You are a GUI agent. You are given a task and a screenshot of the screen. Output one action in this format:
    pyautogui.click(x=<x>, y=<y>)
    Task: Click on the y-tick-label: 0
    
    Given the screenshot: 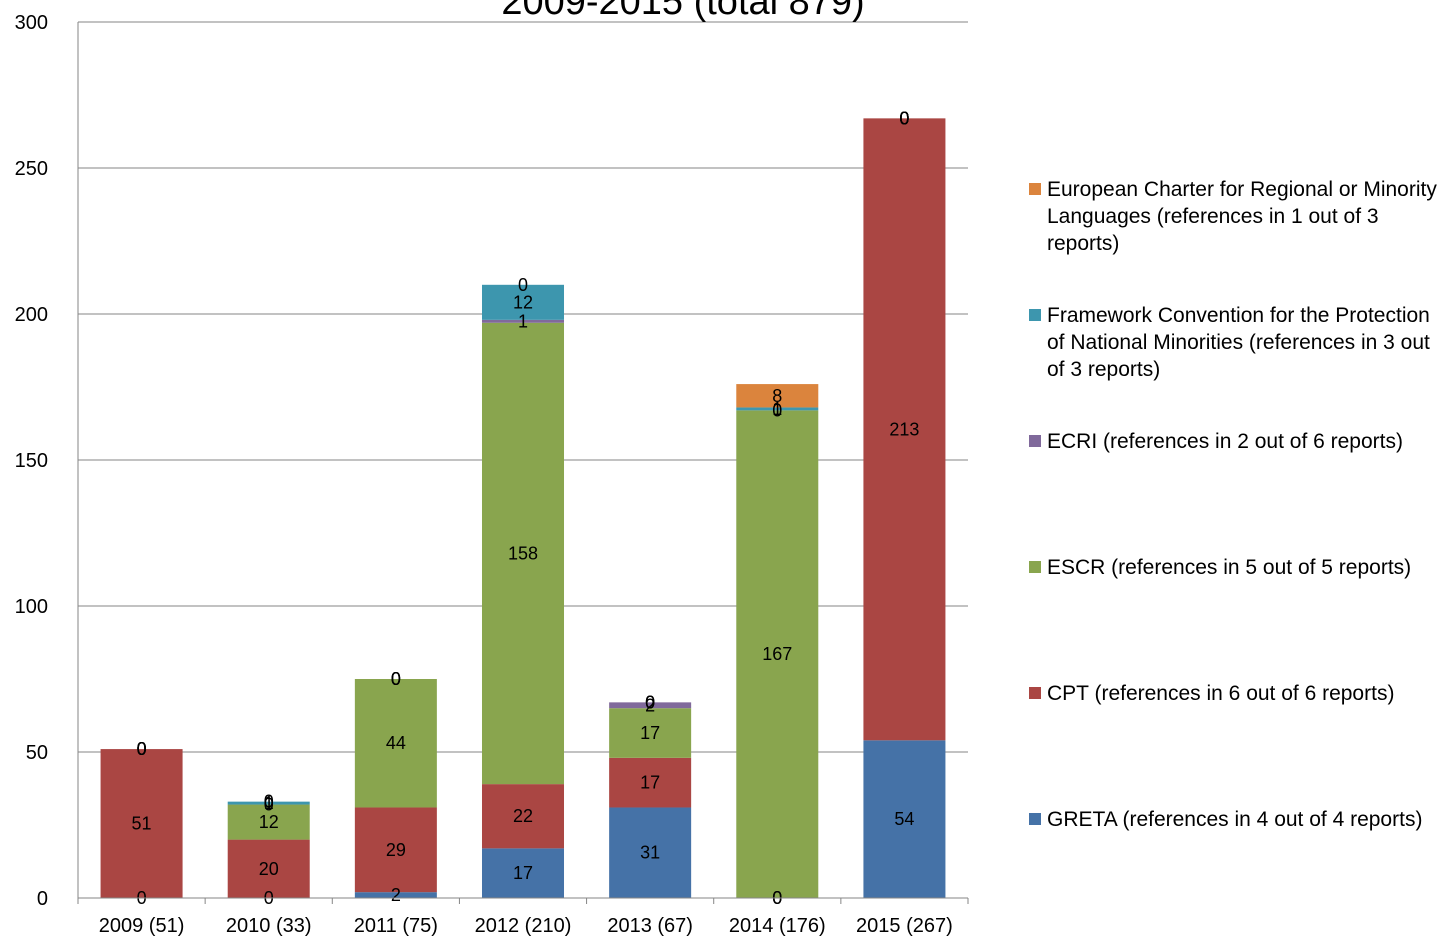 What is the action you would take?
    pyautogui.click(x=42, y=899)
    